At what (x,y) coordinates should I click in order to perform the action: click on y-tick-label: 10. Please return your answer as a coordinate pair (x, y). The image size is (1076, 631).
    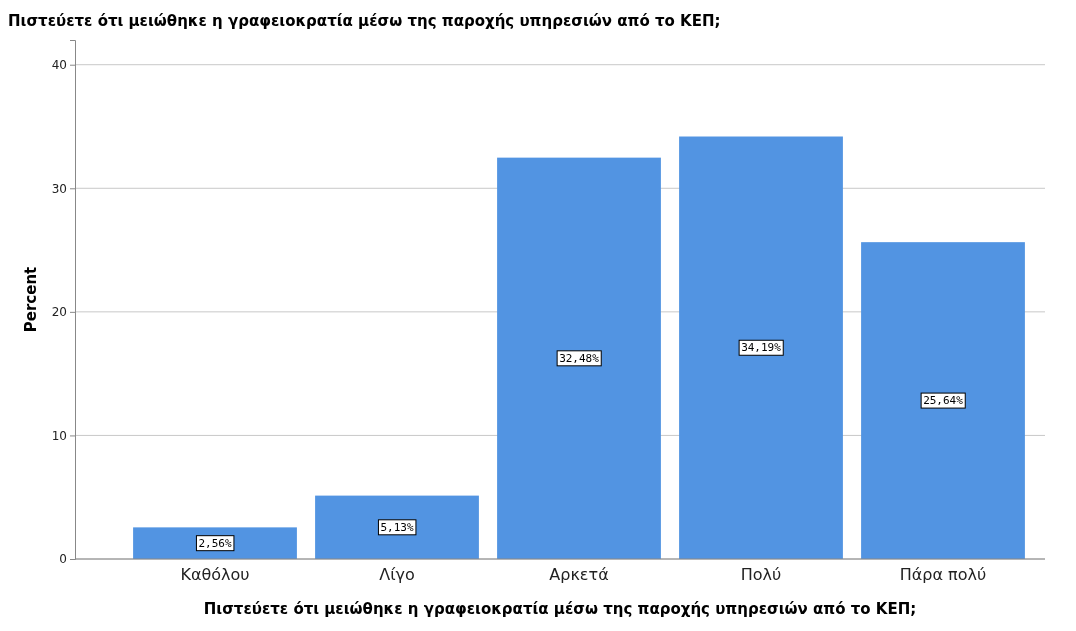
    Looking at the image, I should click on (59, 435).